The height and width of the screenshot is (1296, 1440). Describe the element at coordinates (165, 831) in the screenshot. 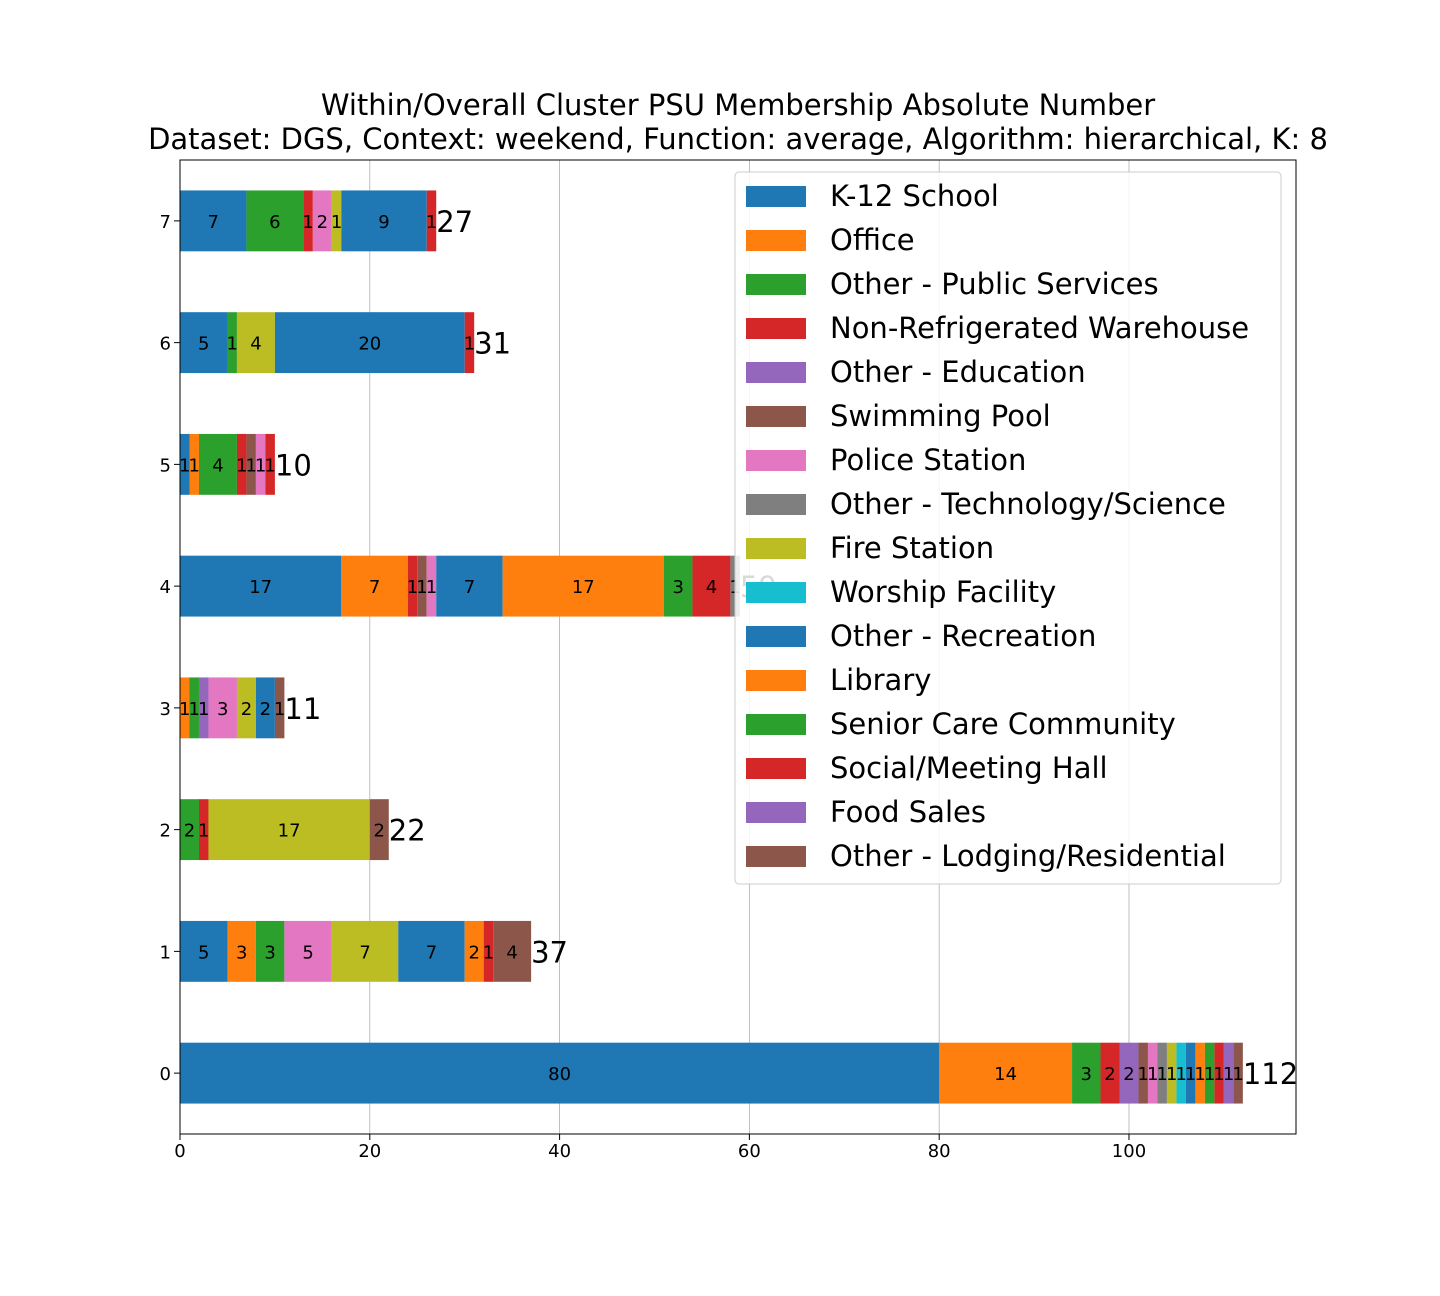

I see `y-tick-label: 2` at that location.